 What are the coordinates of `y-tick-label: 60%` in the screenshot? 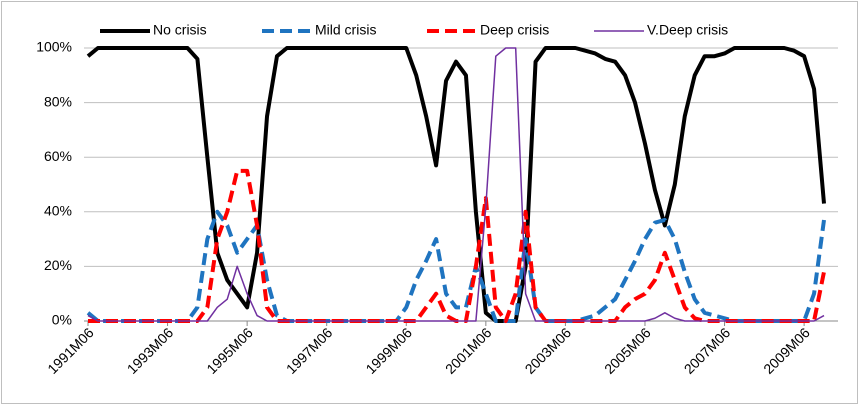 It's located at (58, 156).